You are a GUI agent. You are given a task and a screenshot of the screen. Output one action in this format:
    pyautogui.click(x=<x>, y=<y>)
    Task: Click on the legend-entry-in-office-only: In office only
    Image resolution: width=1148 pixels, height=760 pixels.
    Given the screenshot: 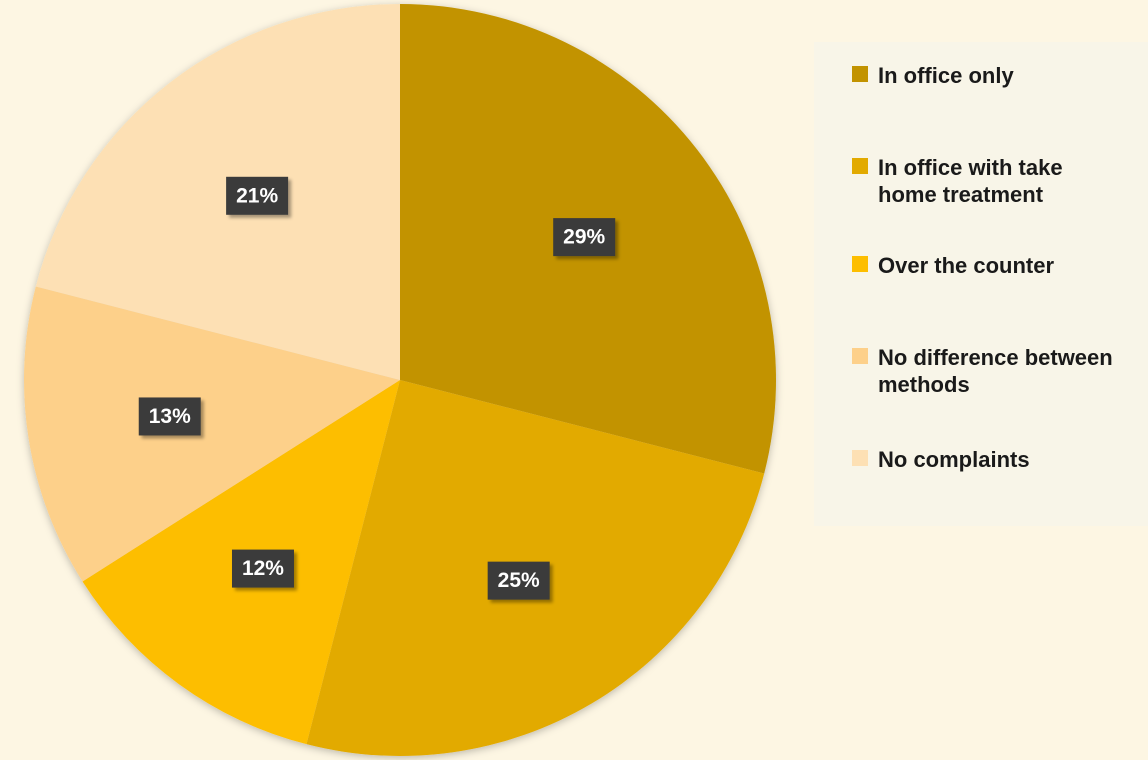 What is the action you would take?
    pyautogui.click(x=1000, y=75)
    